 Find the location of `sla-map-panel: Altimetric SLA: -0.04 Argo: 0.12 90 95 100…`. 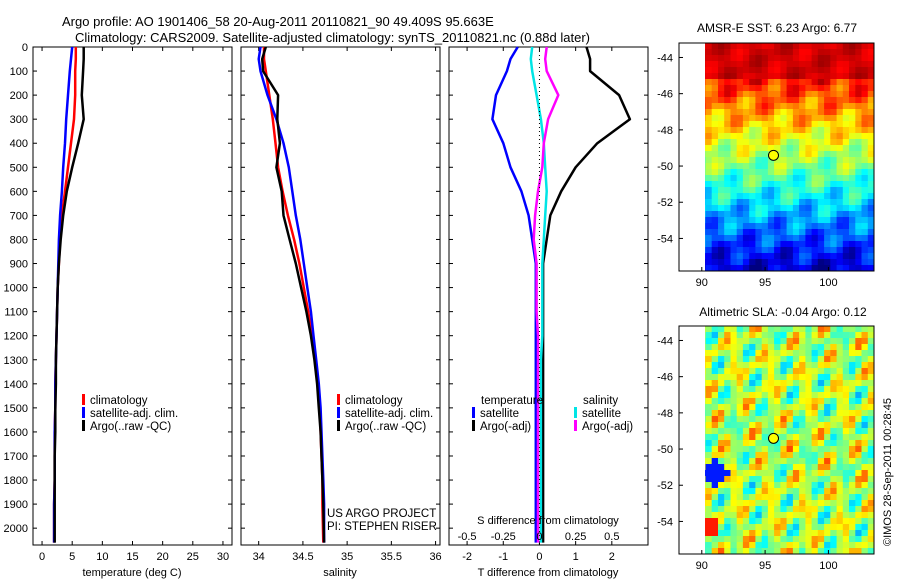

sla-map-panel: Altimetric SLA: -0.04 Argo: 0.12 90 95 100… is located at coordinates (766, 438).